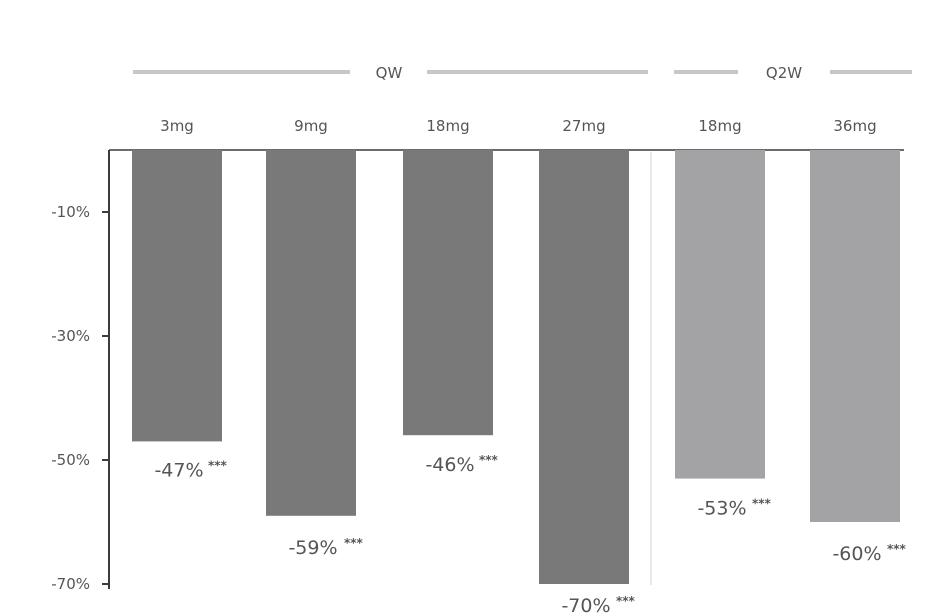 This screenshot has height=615, width=936. What do you see at coordinates (784, 73) in the screenshot?
I see `group-label-q2w: Q2W` at bounding box center [784, 73].